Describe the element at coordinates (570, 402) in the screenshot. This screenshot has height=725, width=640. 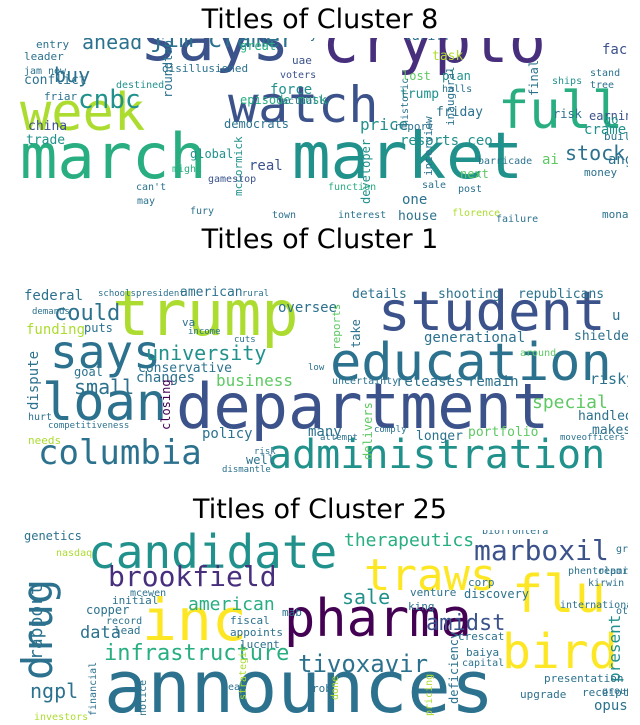
I see `word: special` at that location.